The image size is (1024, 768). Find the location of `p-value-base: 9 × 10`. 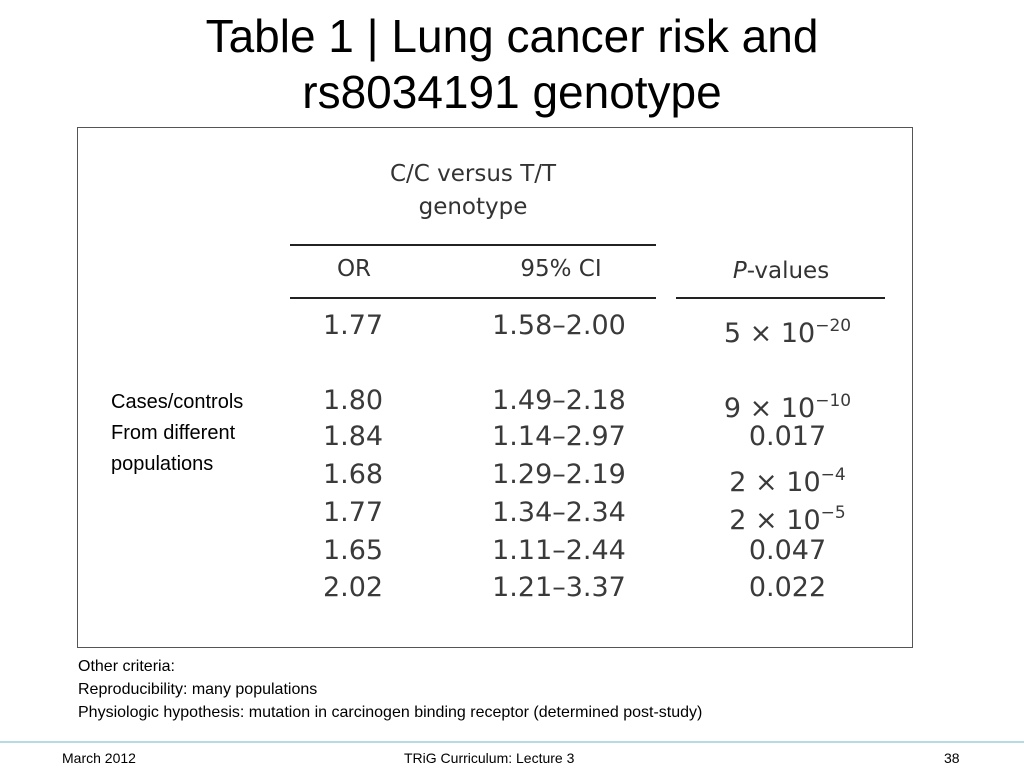

p-value-base: 9 × 10 is located at coordinates (769, 408).